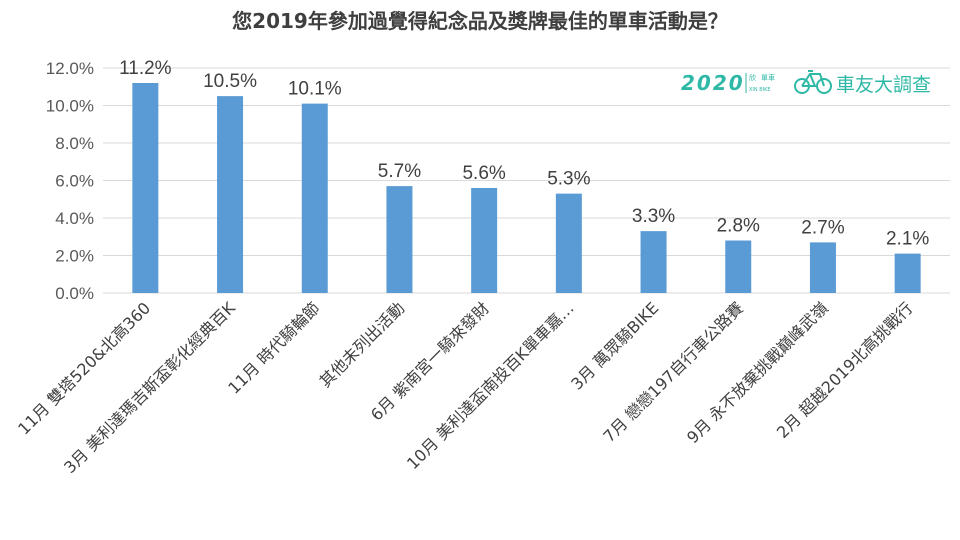 This screenshot has height=540, width=960. Describe the element at coordinates (883, 85) in the screenshot. I see `logo-text: 車友大調查` at that location.